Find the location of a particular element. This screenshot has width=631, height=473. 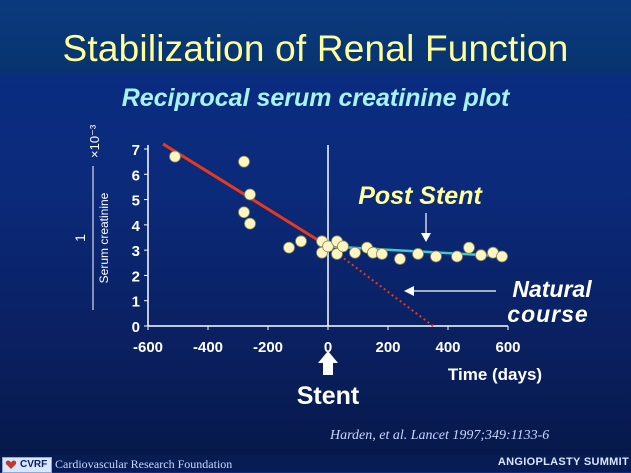

foundation-name: Cardiovascular Research Foundation is located at coordinates (144, 464).